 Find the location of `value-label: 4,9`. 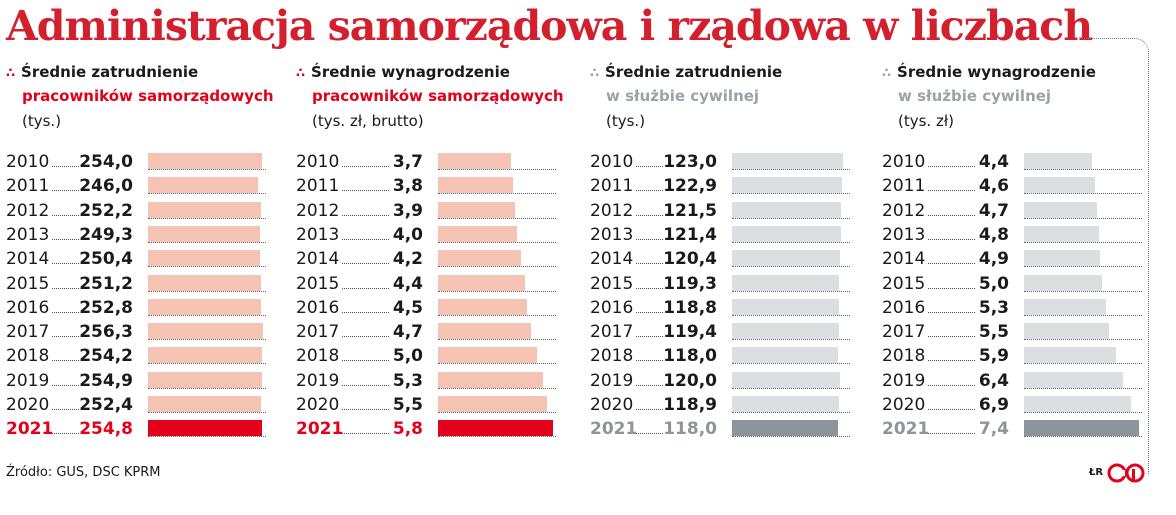

value-label: 4,9 is located at coordinates (993, 259).